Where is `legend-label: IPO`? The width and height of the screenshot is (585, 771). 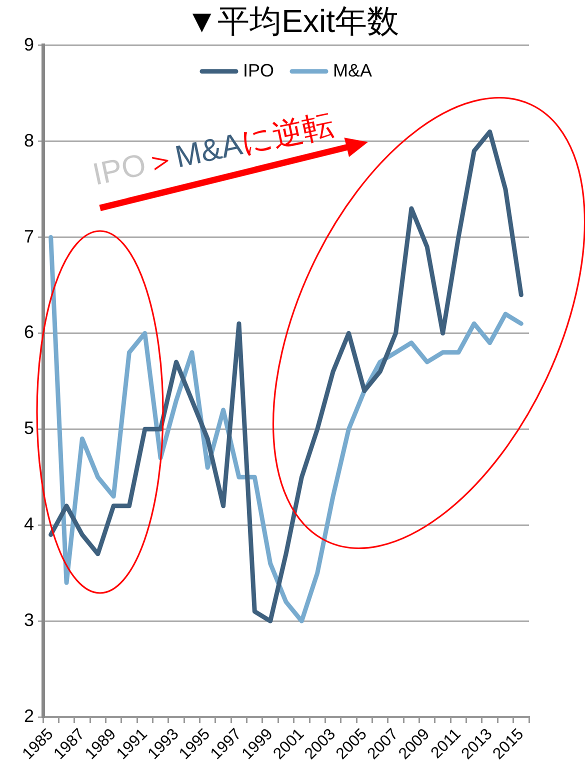 legend-label: IPO is located at coordinates (258, 70).